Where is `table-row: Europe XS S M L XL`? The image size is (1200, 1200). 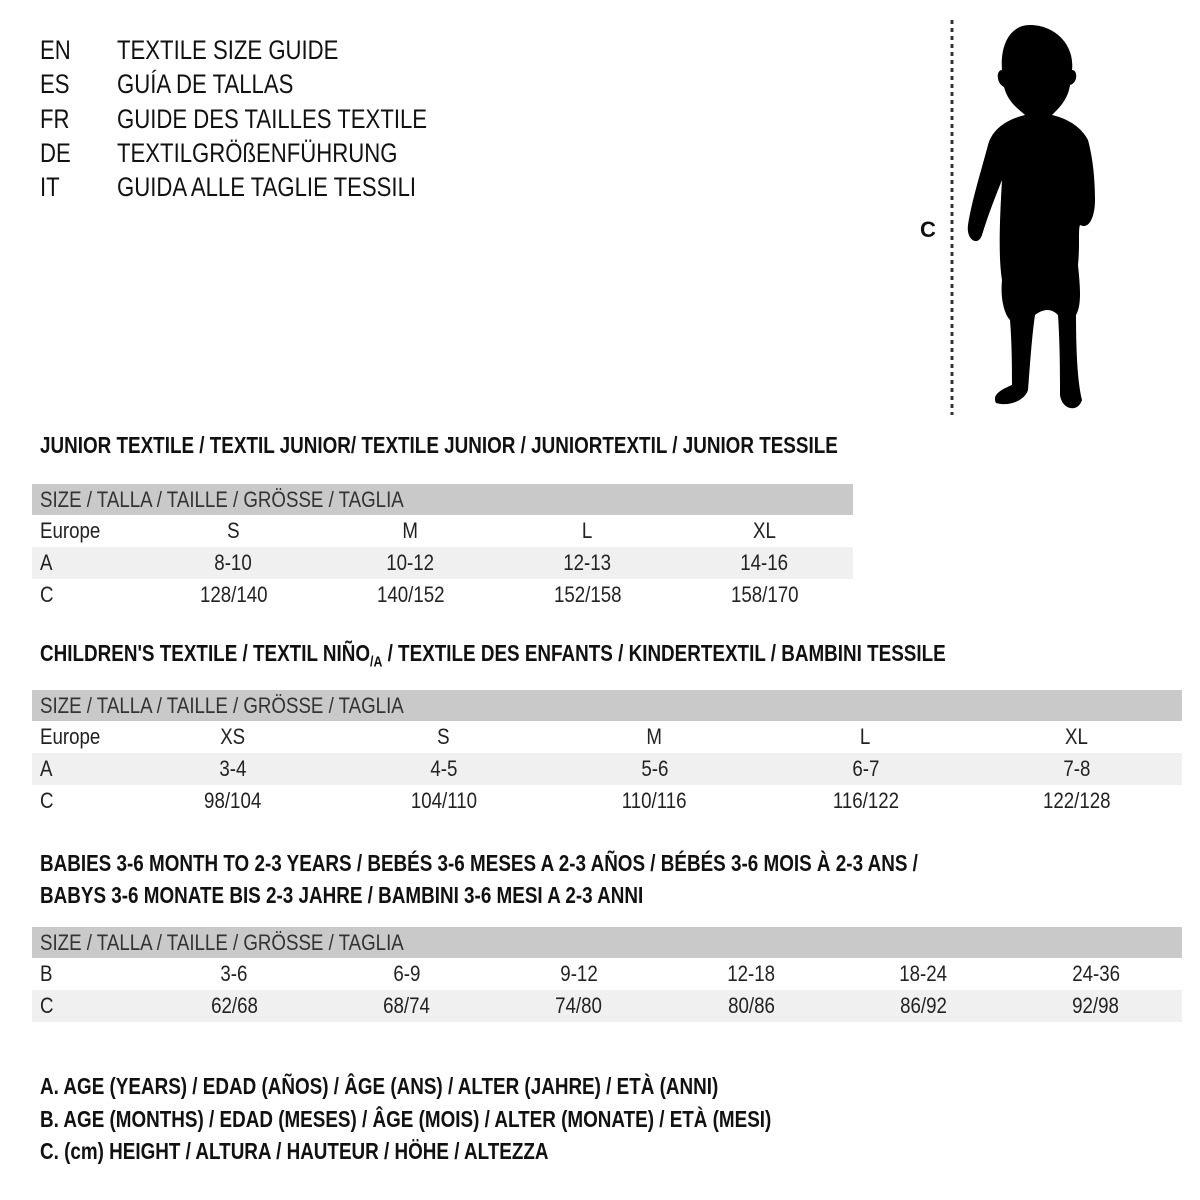
table-row: Europe XS S M L XL is located at coordinates (607, 737).